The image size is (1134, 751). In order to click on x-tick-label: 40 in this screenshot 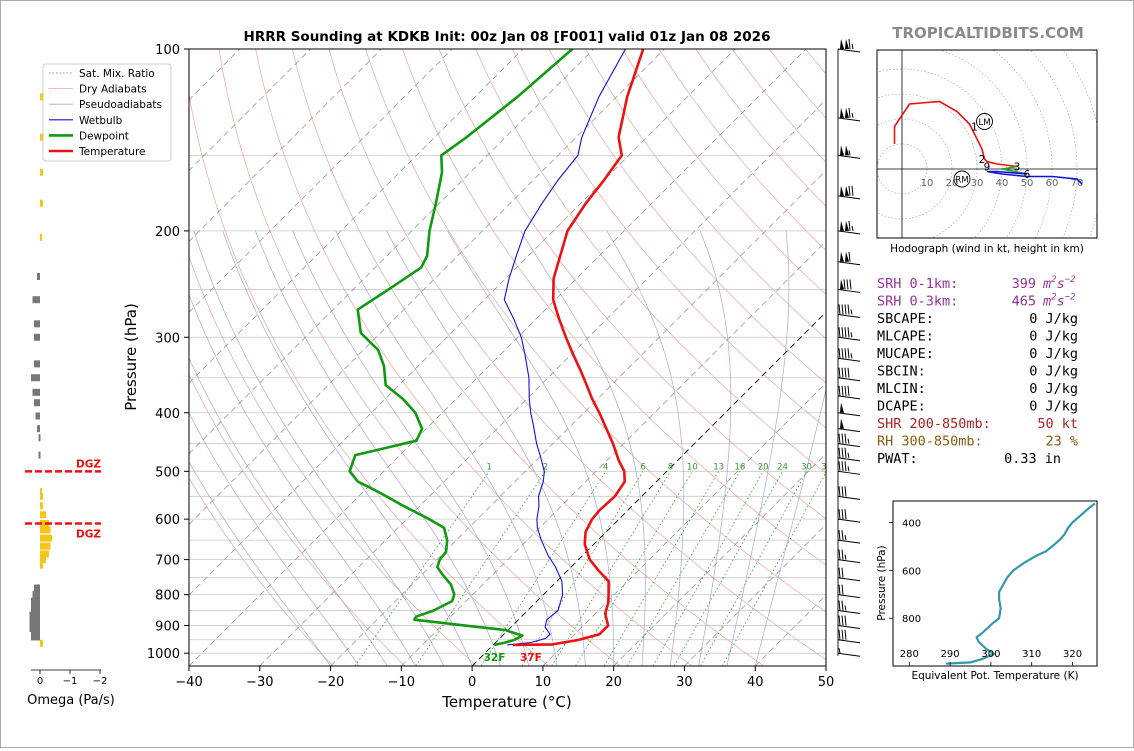, I will do `click(755, 682)`.